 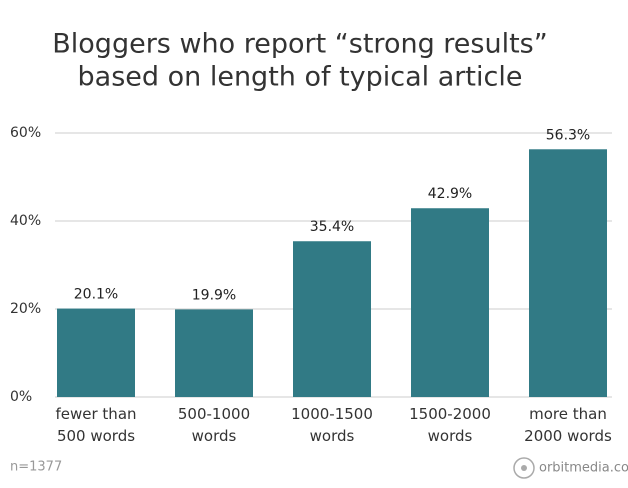 I want to click on chart-title: Bloggers who report “strong results”, so click(x=299, y=44).